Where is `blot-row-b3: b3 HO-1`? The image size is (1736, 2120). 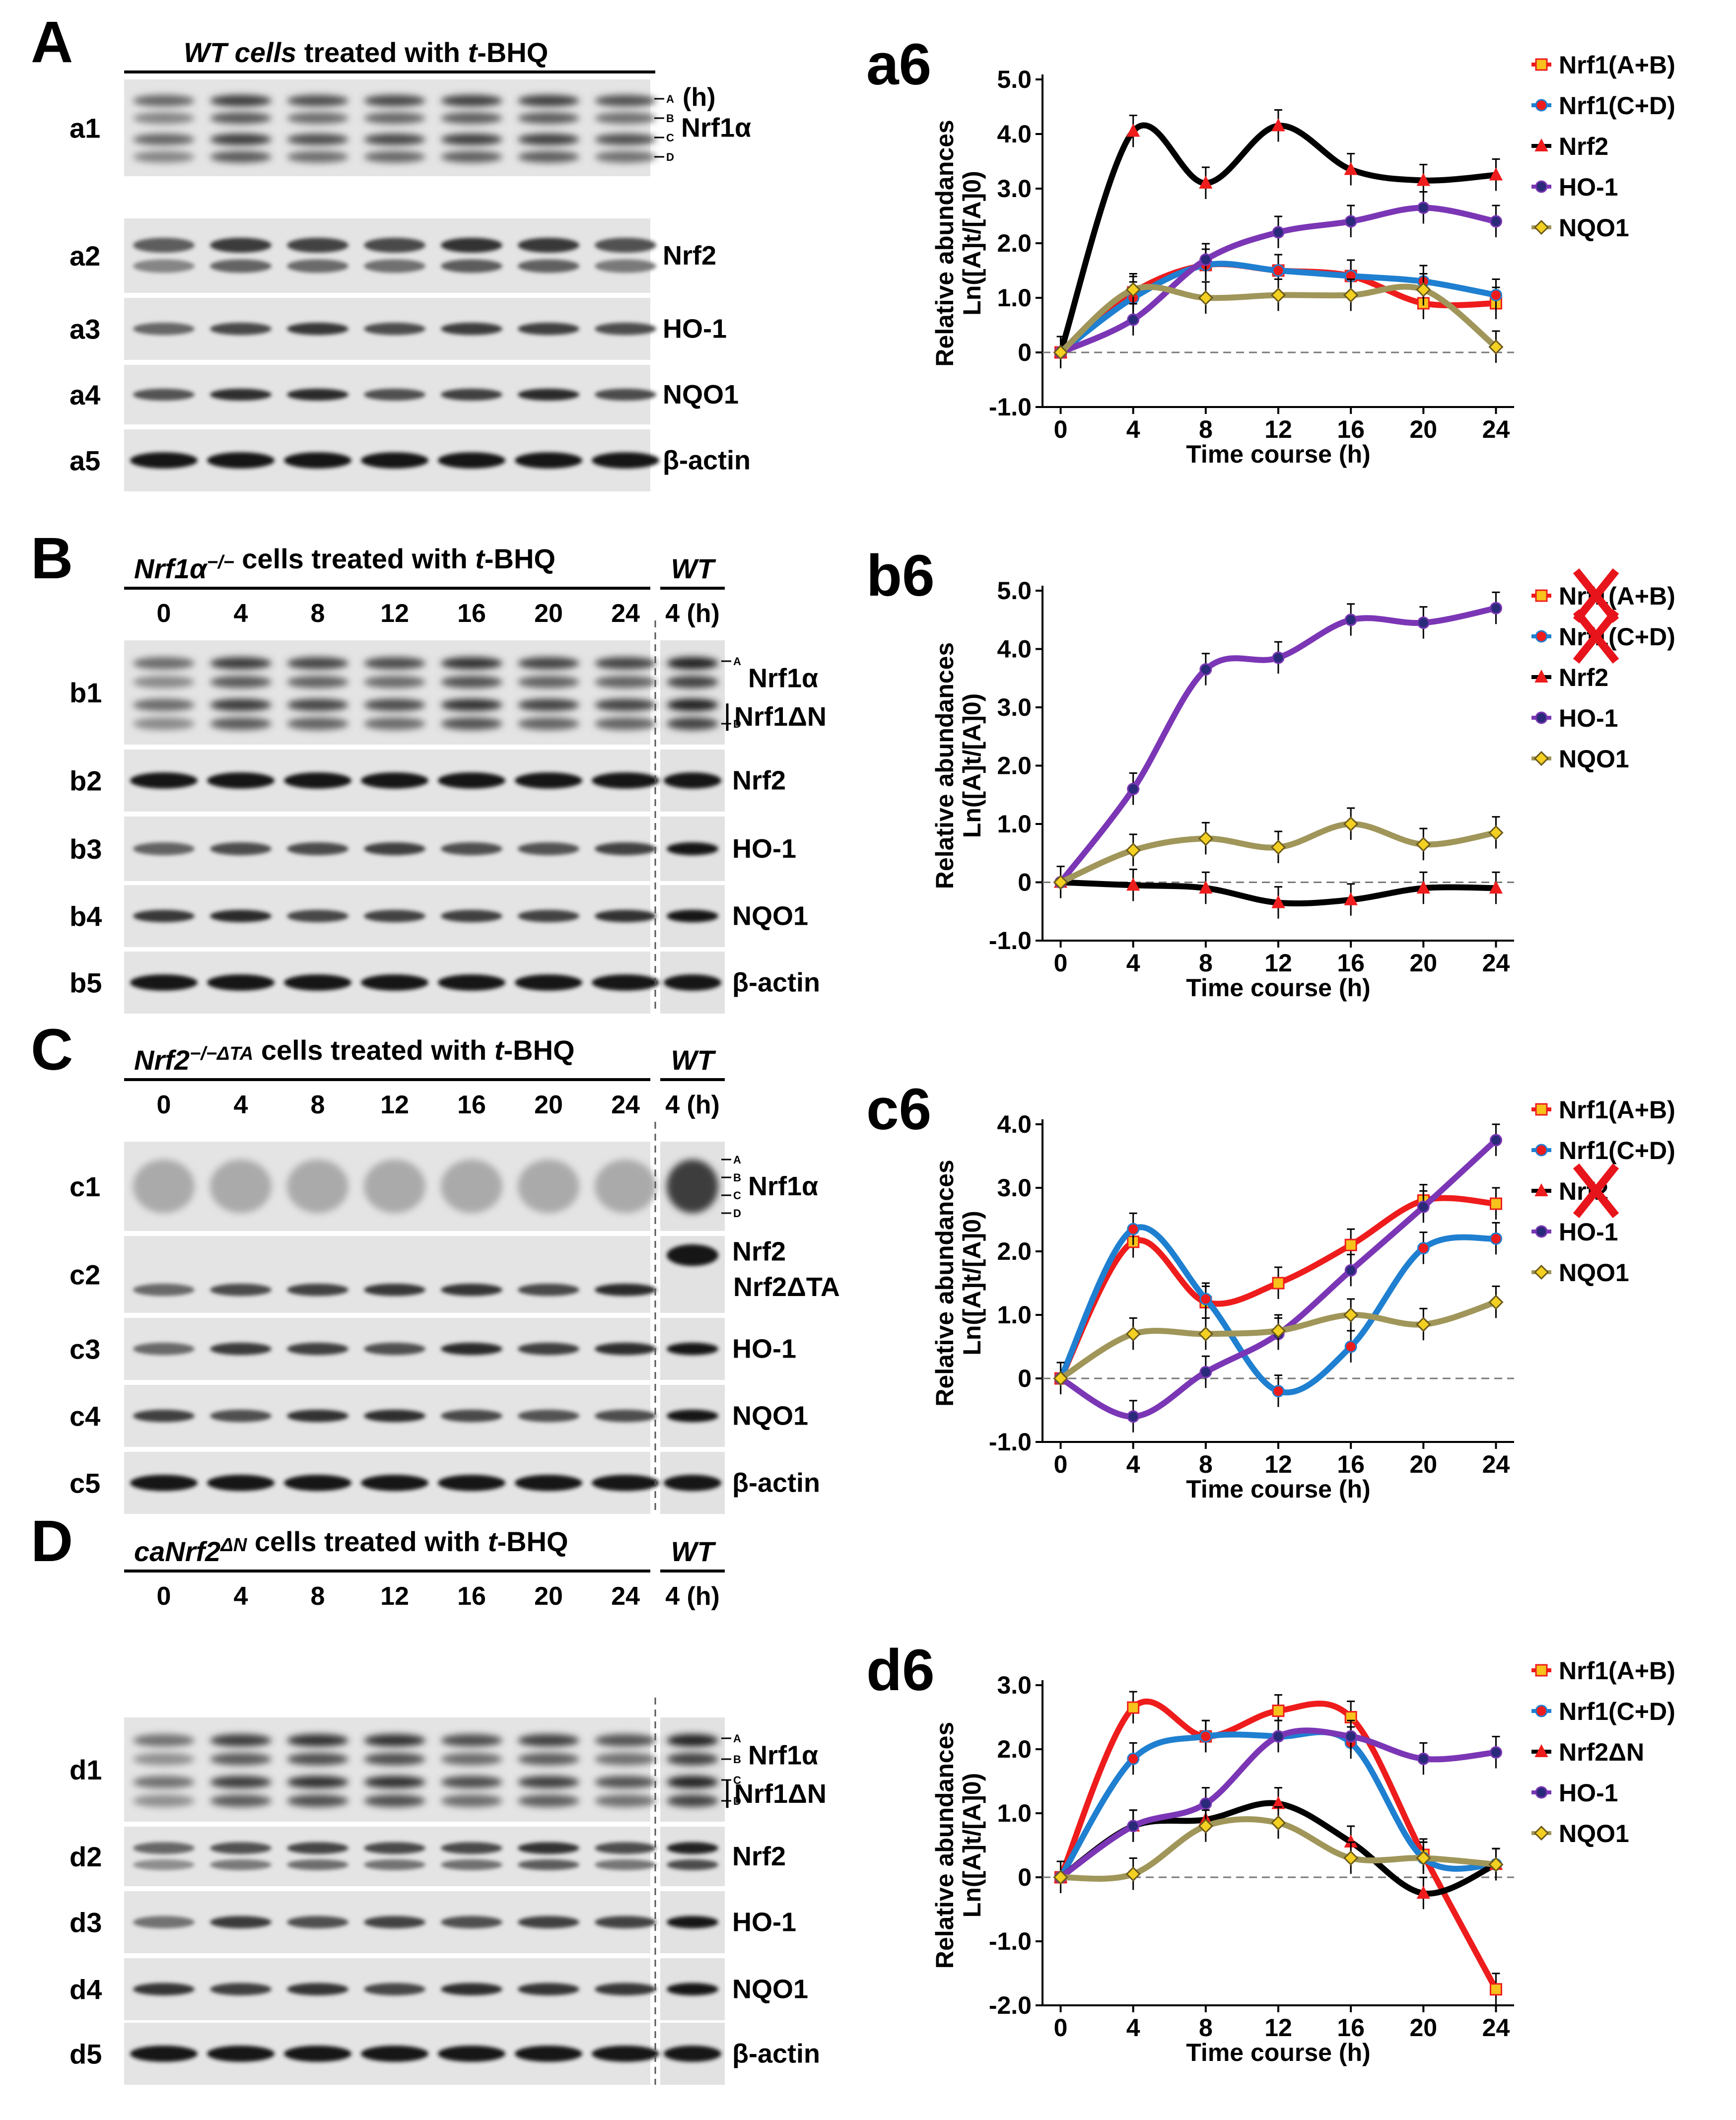 blot-row-b3: b3 HO-1 is located at coordinates (432, 849).